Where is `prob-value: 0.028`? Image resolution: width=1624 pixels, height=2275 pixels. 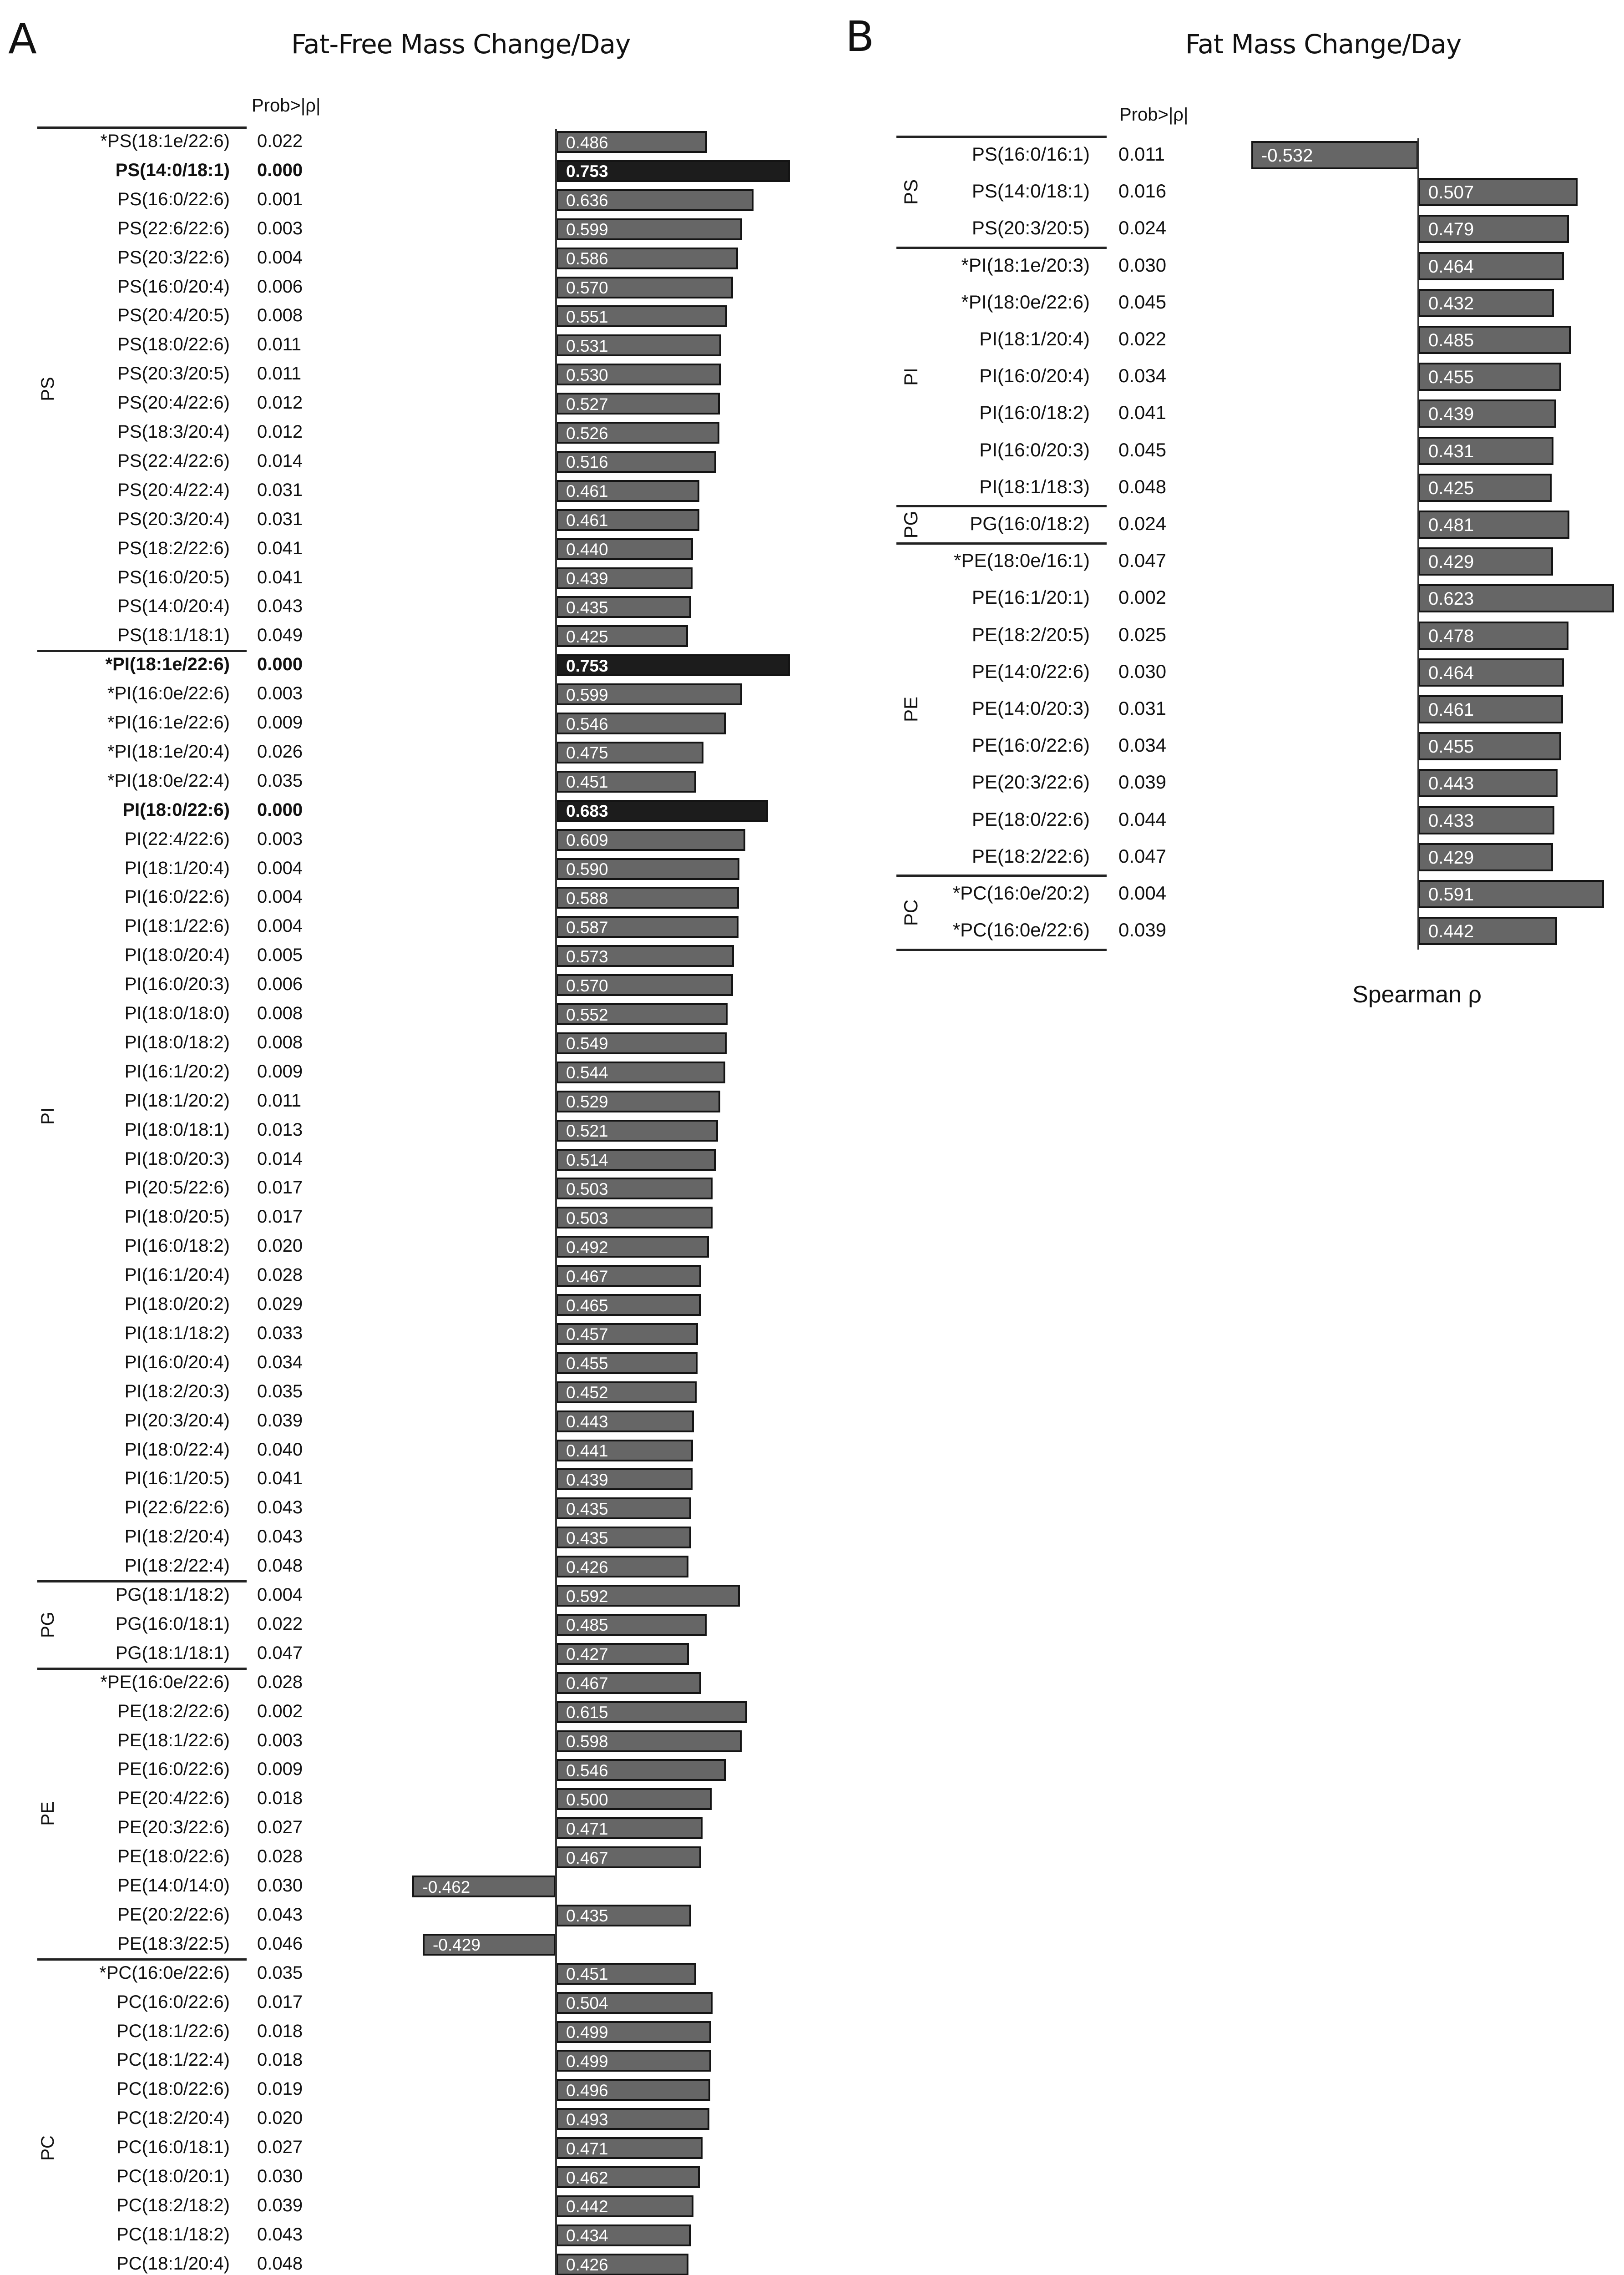
prob-value: 0.028 is located at coordinates (280, 1857).